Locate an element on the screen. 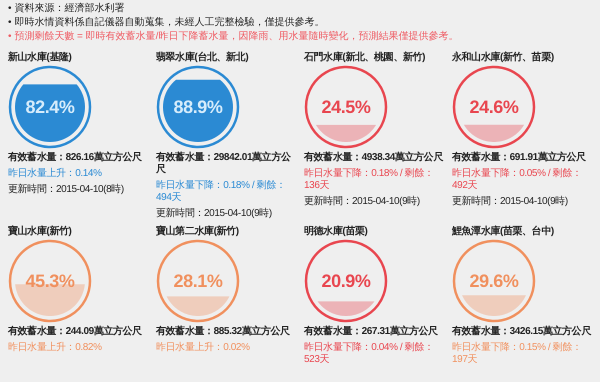 The image size is (600, 382). text: 有效蓄水量：691.91萬立方公尺 is located at coordinates (519, 158).